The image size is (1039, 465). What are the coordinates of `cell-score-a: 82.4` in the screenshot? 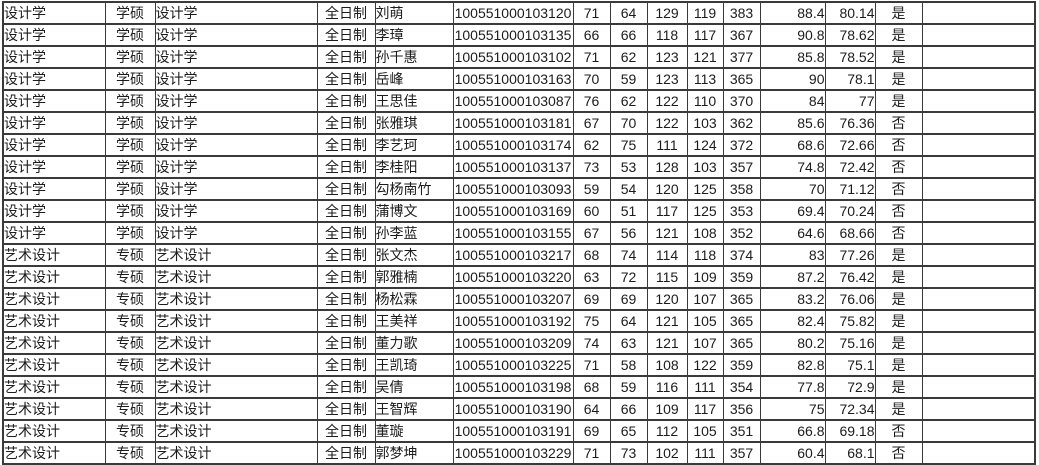 It's located at (792, 321).